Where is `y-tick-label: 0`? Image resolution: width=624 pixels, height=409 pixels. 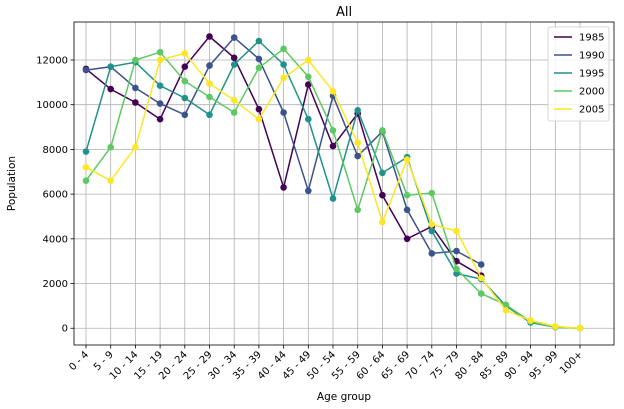
y-tick-label: 0 is located at coordinates (65, 329).